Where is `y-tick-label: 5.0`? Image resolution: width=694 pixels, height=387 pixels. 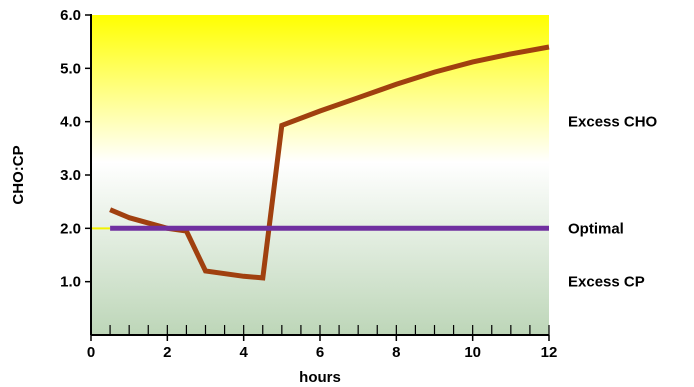 y-tick-label: 5.0 is located at coordinates (70, 68).